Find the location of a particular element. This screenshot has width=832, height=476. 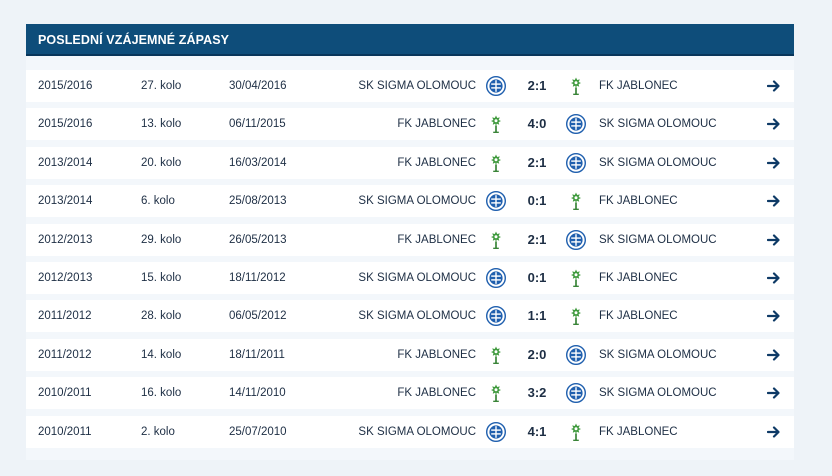

match-round: 16. kolo is located at coordinates (161, 393).